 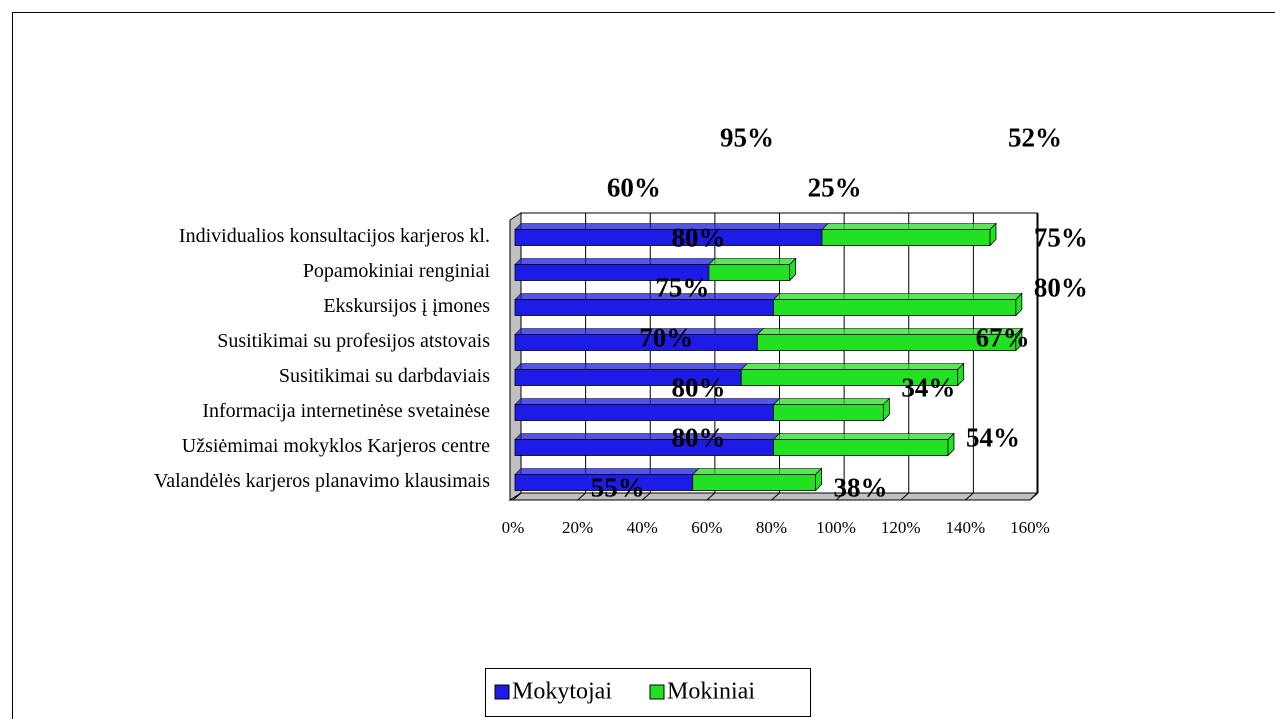 What do you see at coordinates (634, 188) in the screenshot?
I see `data-label: 60%` at bounding box center [634, 188].